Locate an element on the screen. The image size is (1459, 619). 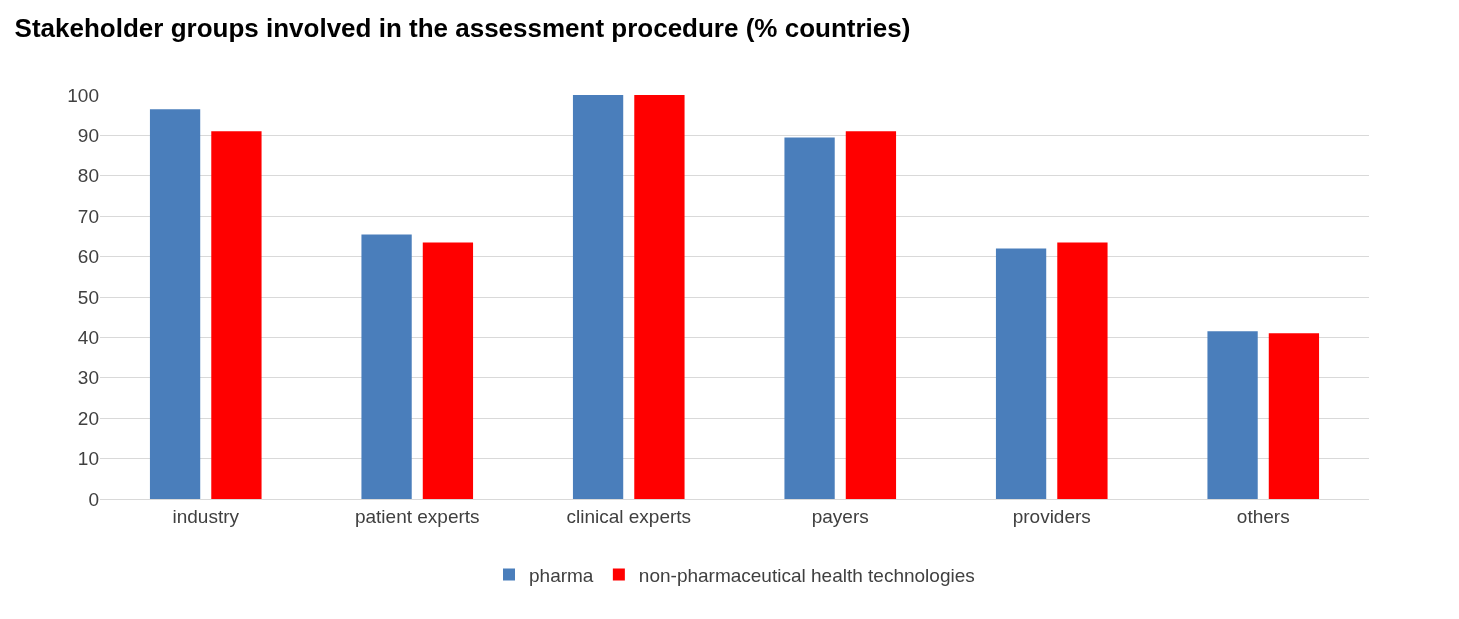
y-tick-label: 80 is located at coordinates (88, 176).